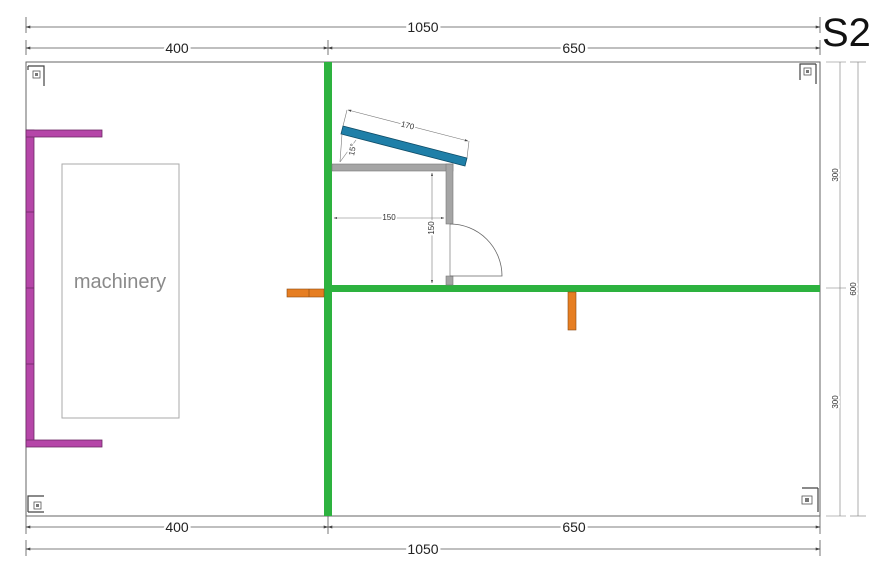 Image resolution: width=874 pixels, height=567 pixels. What do you see at coordinates (36, 75) in the screenshot?
I see `column-icon-top-left` at bounding box center [36, 75].